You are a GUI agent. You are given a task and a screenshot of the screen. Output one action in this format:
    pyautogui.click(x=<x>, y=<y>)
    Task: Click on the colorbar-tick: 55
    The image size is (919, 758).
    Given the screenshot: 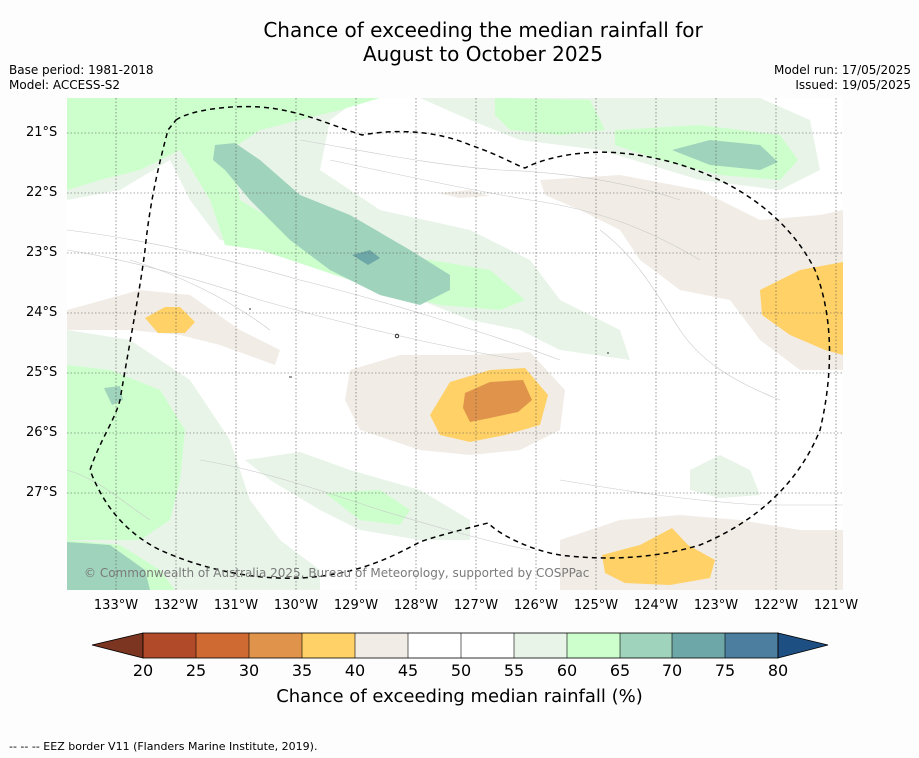 What is the action you would take?
    pyautogui.click(x=514, y=670)
    